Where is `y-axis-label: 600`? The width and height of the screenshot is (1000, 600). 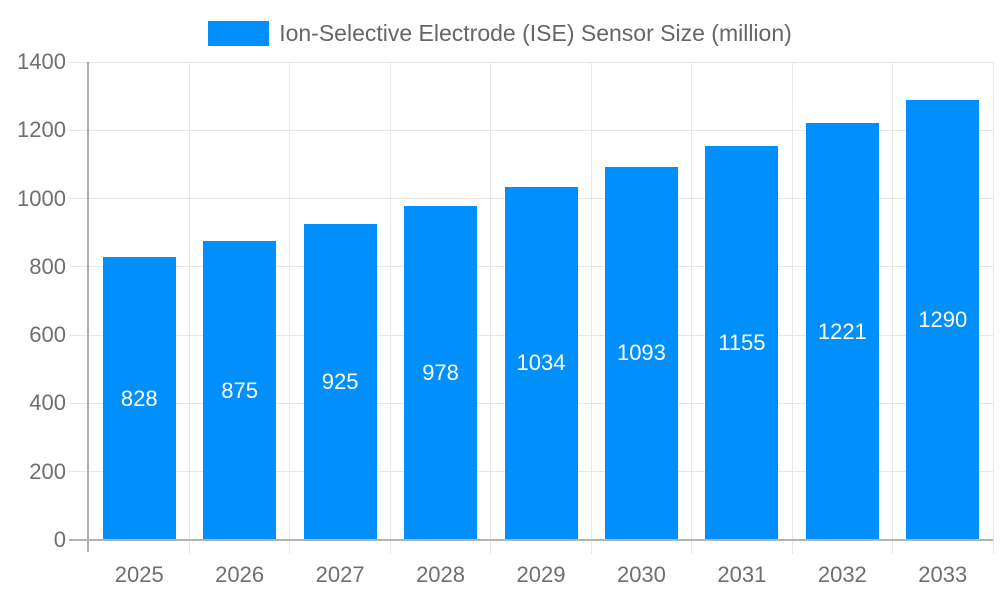
y-axis-label: 600 is located at coordinates (47, 335).